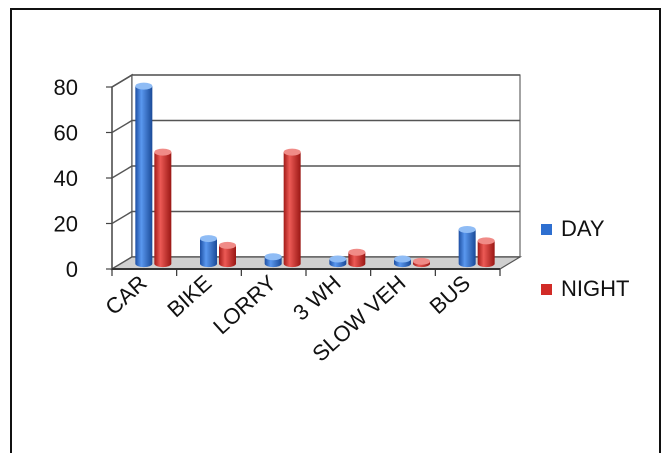 This screenshot has width=665, height=453. Describe the element at coordinates (317, 297) in the screenshot. I see `x-tick-label: 3 WH` at that location.